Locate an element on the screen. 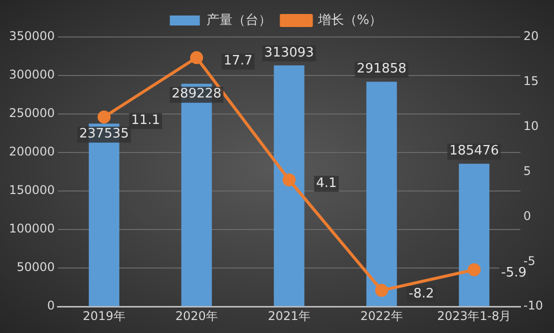 This screenshot has height=333, width=554. y2-tick-label: 5 is located at coordinates (527, 171).